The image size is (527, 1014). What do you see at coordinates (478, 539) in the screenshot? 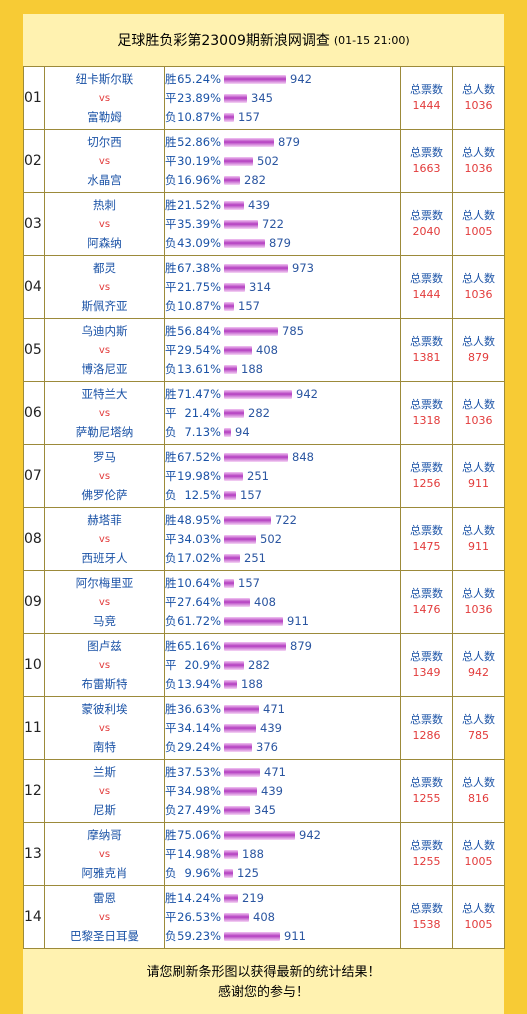
I see `total-people-cell: 总人数 911` at bounding box center [478, 539].